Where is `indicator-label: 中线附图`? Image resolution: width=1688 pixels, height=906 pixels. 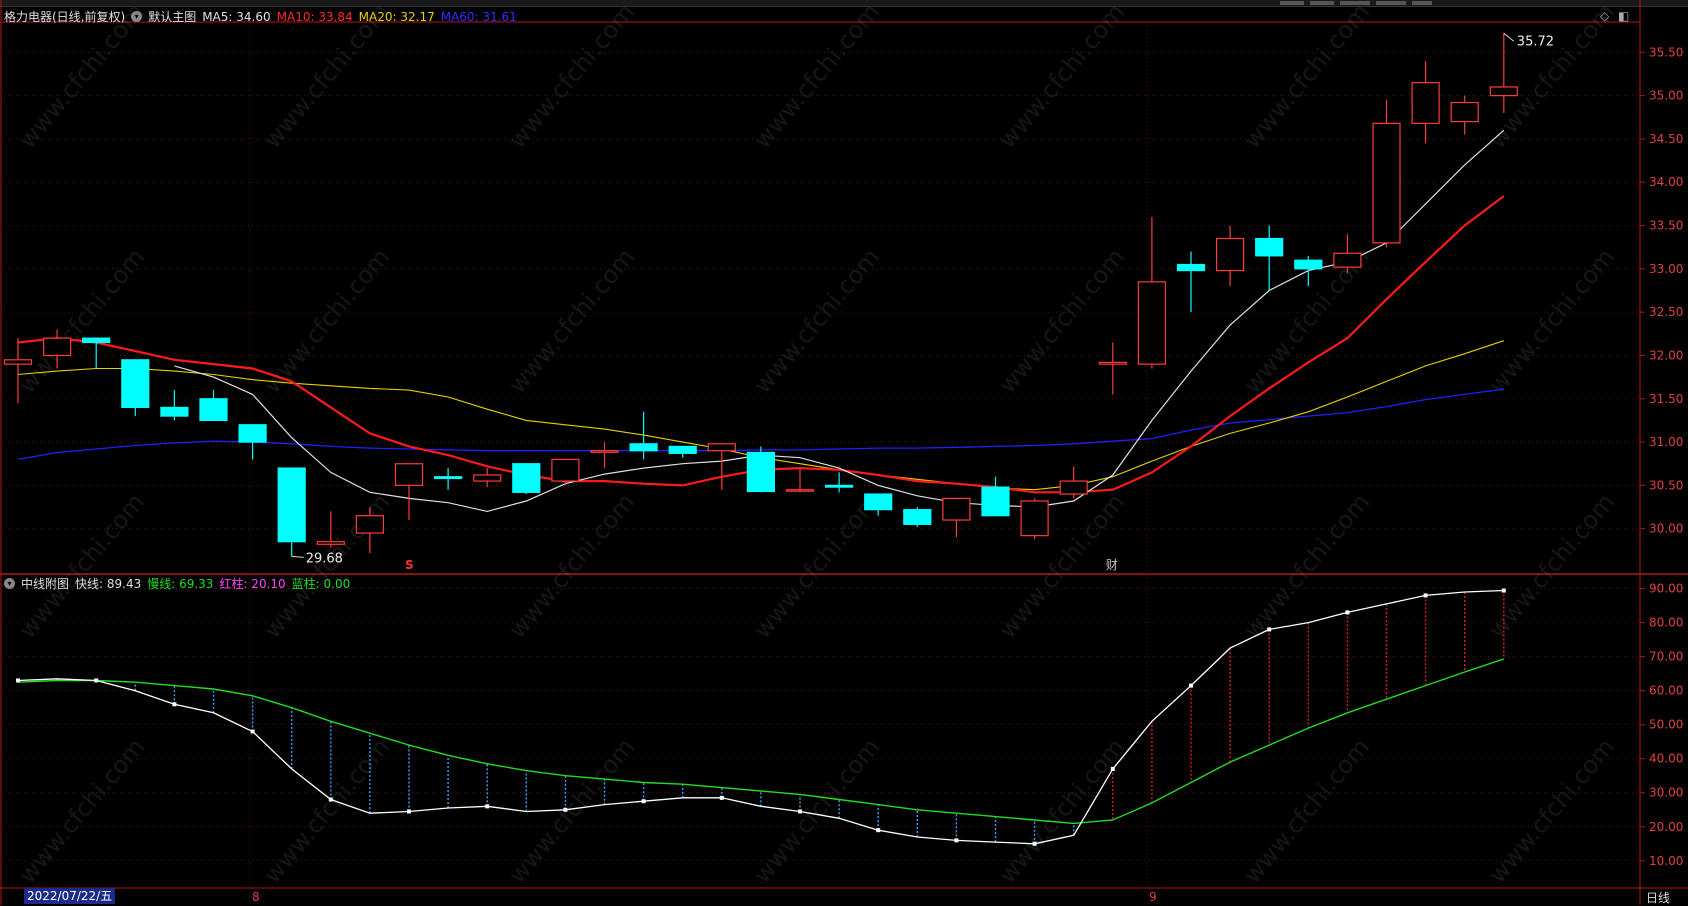 indicator-label: 中线附图 is located at coordinates (45, 584).